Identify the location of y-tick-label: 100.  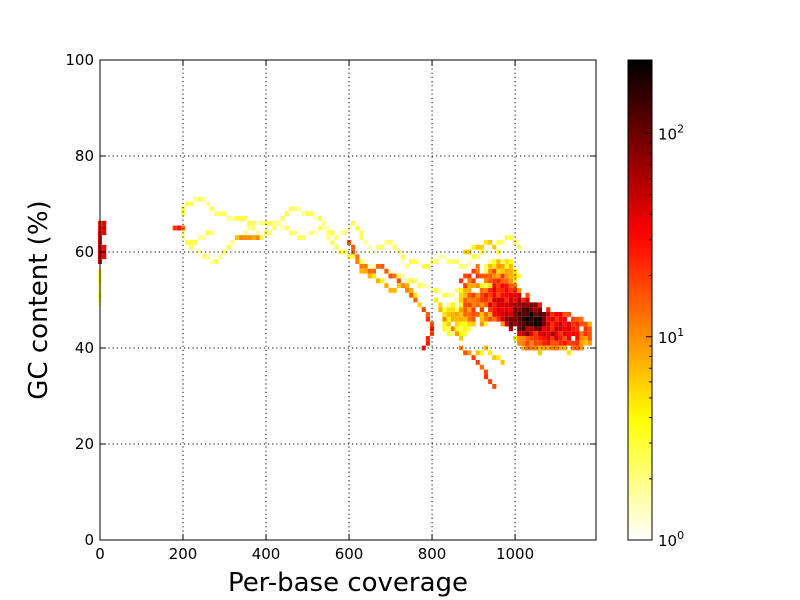
(79, 60).